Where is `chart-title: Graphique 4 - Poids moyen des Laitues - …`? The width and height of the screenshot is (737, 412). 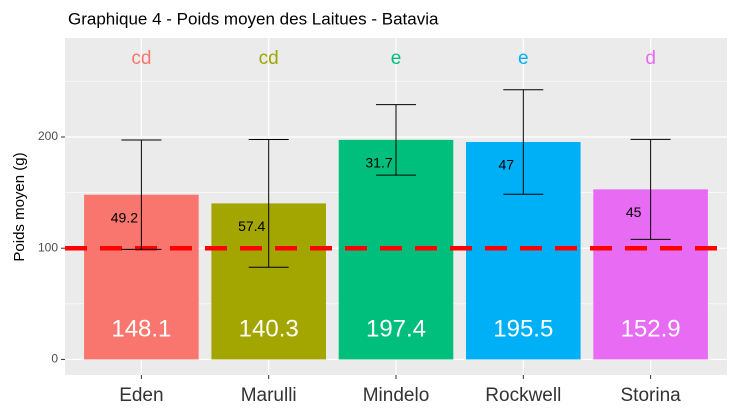 chart-title: Graphique 4 - Poids moyen des Laitues - … is located at coordinates (253, 18).